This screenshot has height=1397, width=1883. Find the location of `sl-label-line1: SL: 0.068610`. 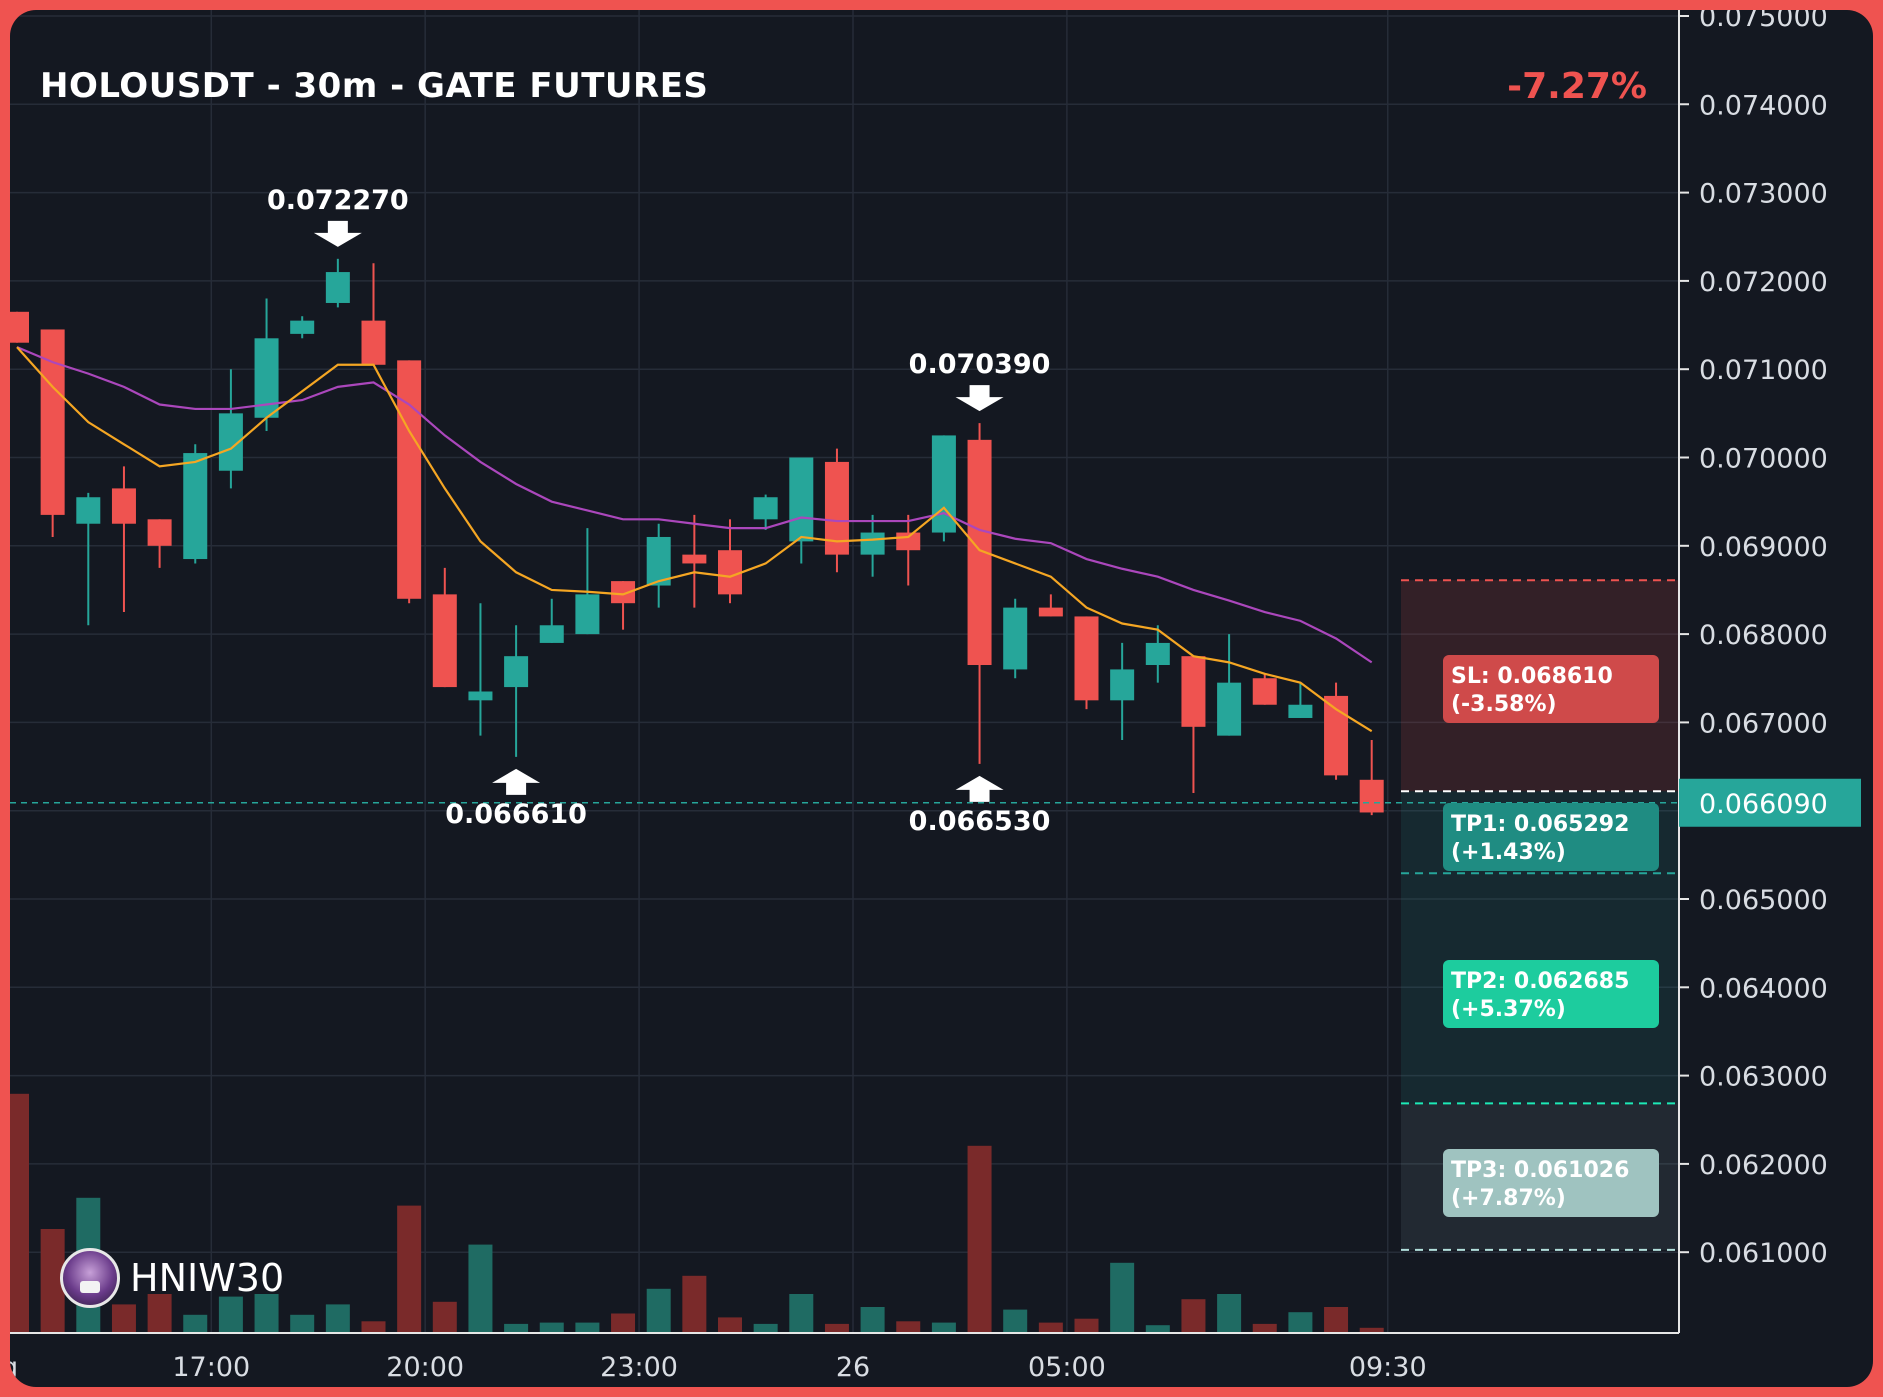

sl-label-line1: SL: 0.068610 is located at coordinates (1532, 676).